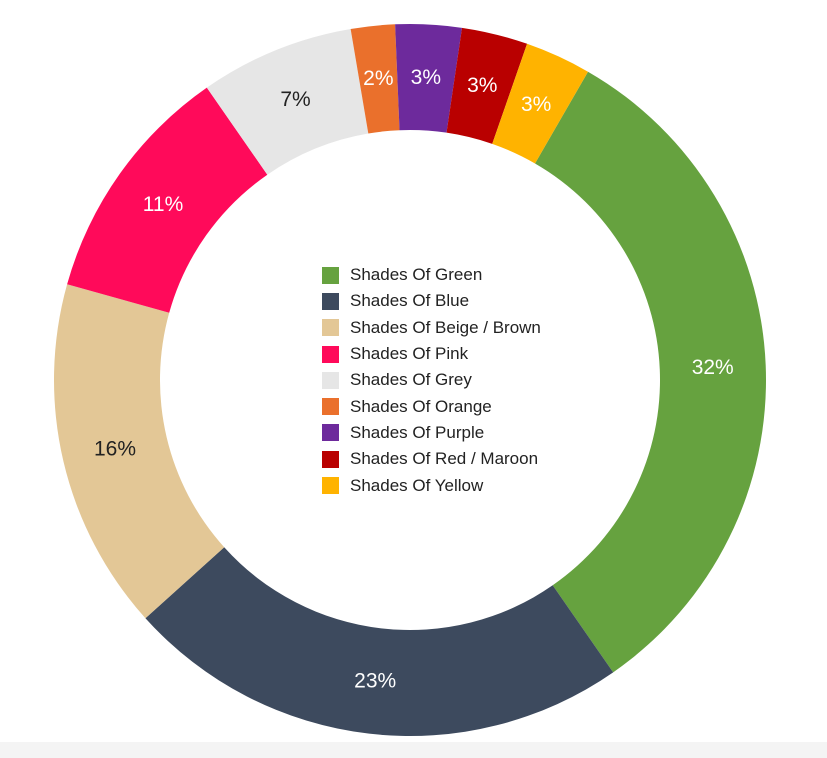 The height and width of the screenshot is (758, 827). I want to click on legend-item: Shades Of Red / Maroon, so click(431, 459).